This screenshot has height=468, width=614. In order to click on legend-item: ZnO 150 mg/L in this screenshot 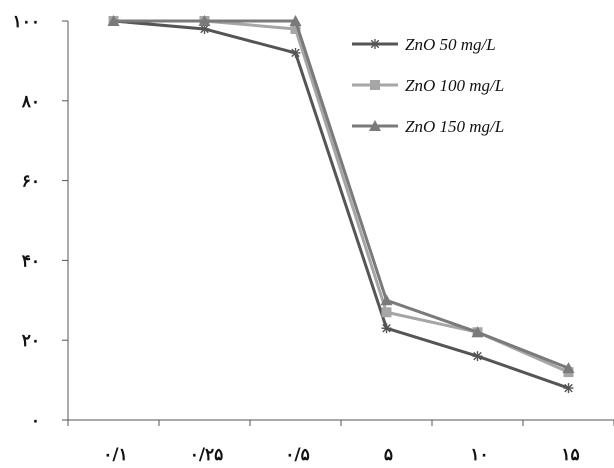, I will do `click(428, 126)`.